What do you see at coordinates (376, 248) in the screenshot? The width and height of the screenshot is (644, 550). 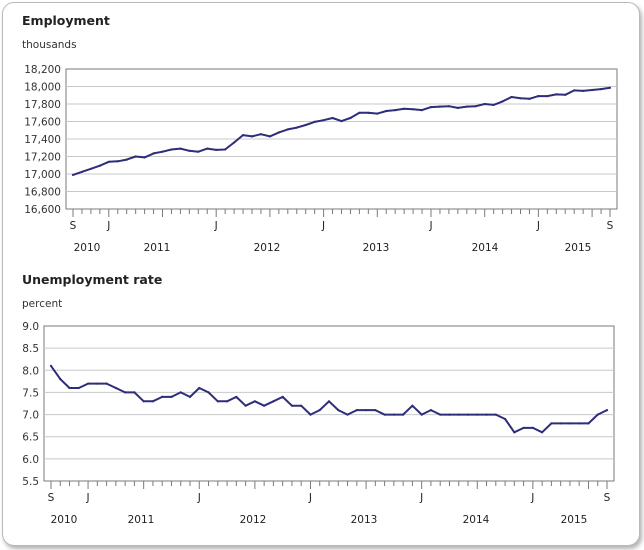 I see `x-year-label: 2013` at bounding box center [376, 248].